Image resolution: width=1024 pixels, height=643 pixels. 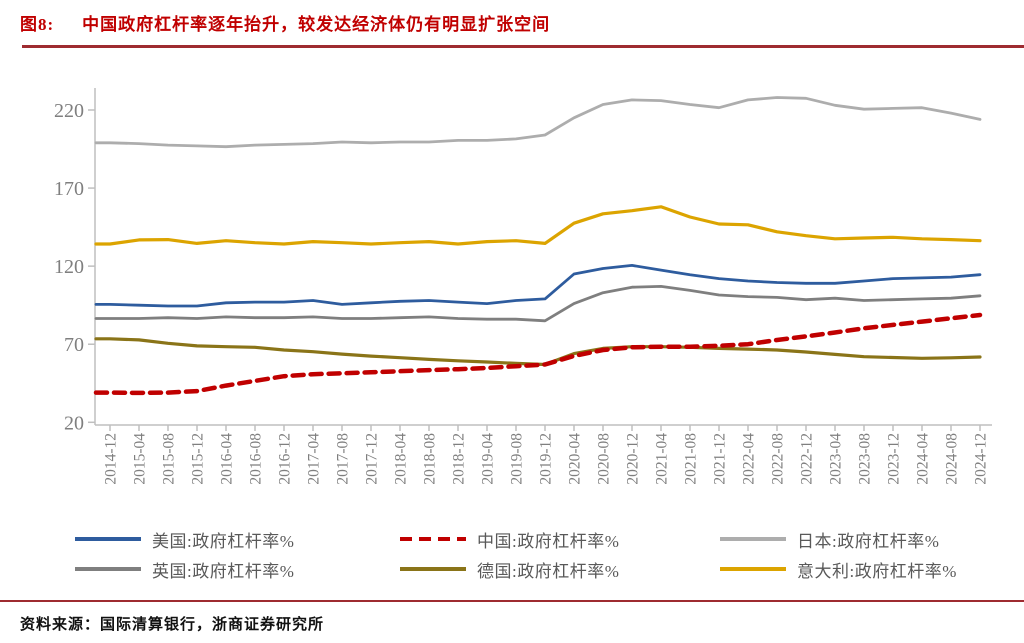 I want to click on legend-item-japan: 日本:政府杠杆率%, so click(x=850, y=539).